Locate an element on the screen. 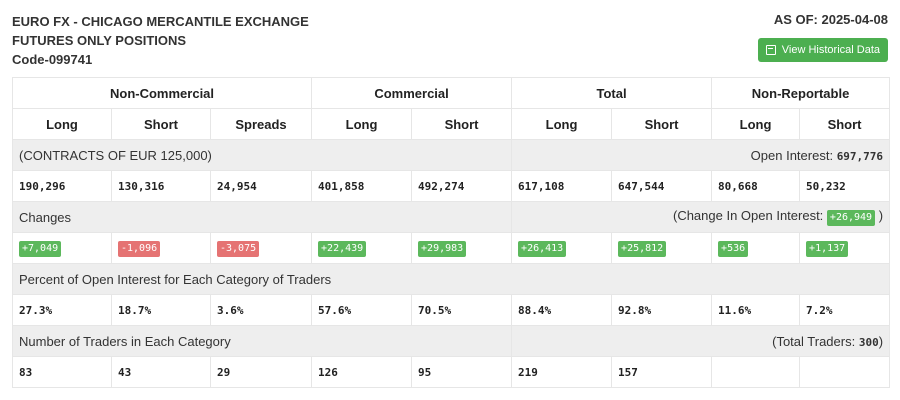 The width and height of the screenshot is (900, 400). group-non-reportable: Non-Reportable is located at coordinates (801, 93).